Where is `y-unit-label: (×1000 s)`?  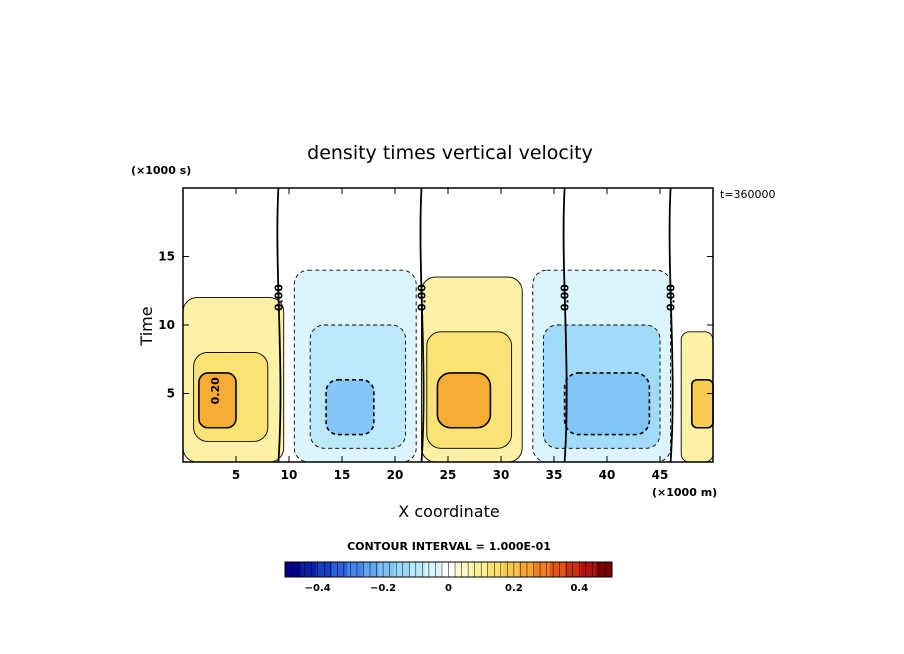
y-unit-label: (×1000 s) is located at coordinates (161, 170).